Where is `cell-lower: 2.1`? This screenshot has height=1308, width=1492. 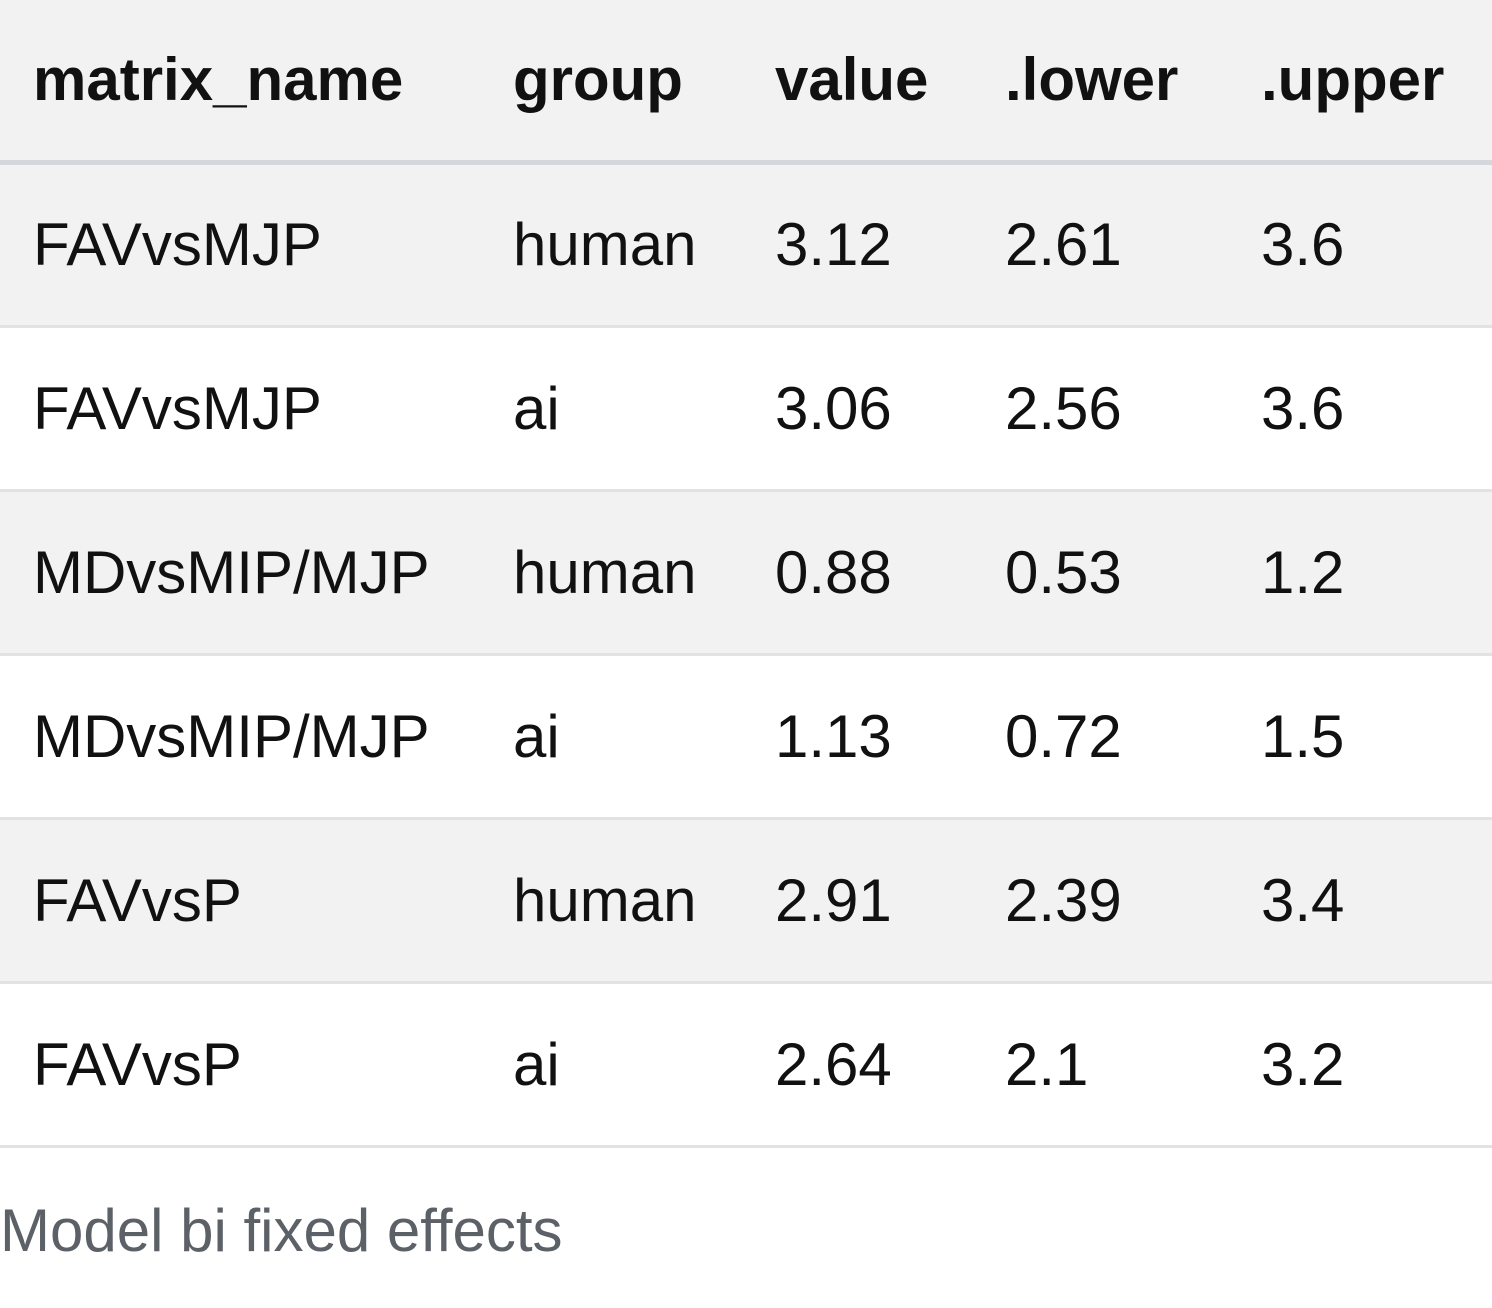
cell-lower: 2.1 is located at coordinates (1100, 1065).